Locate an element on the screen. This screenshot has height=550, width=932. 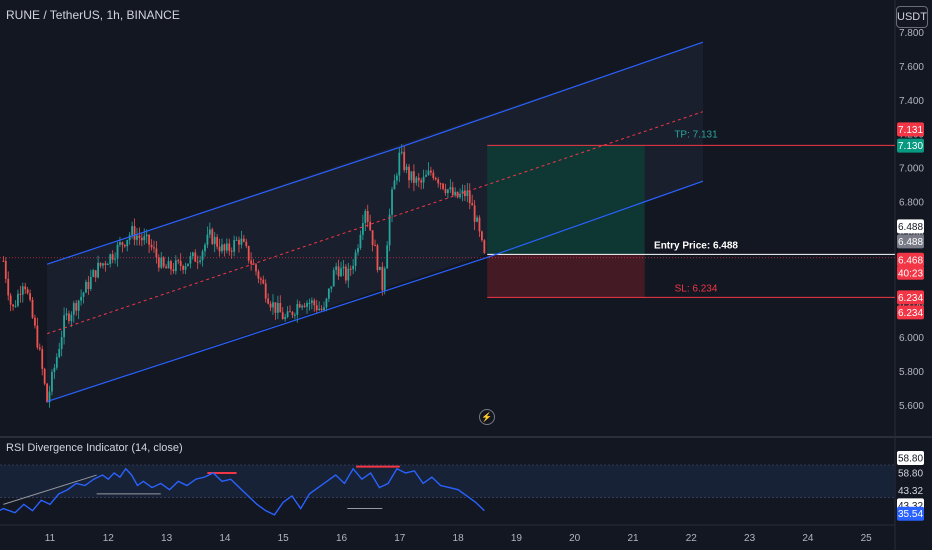
x-tick-label: 19 is located at coordinates (517, 538).